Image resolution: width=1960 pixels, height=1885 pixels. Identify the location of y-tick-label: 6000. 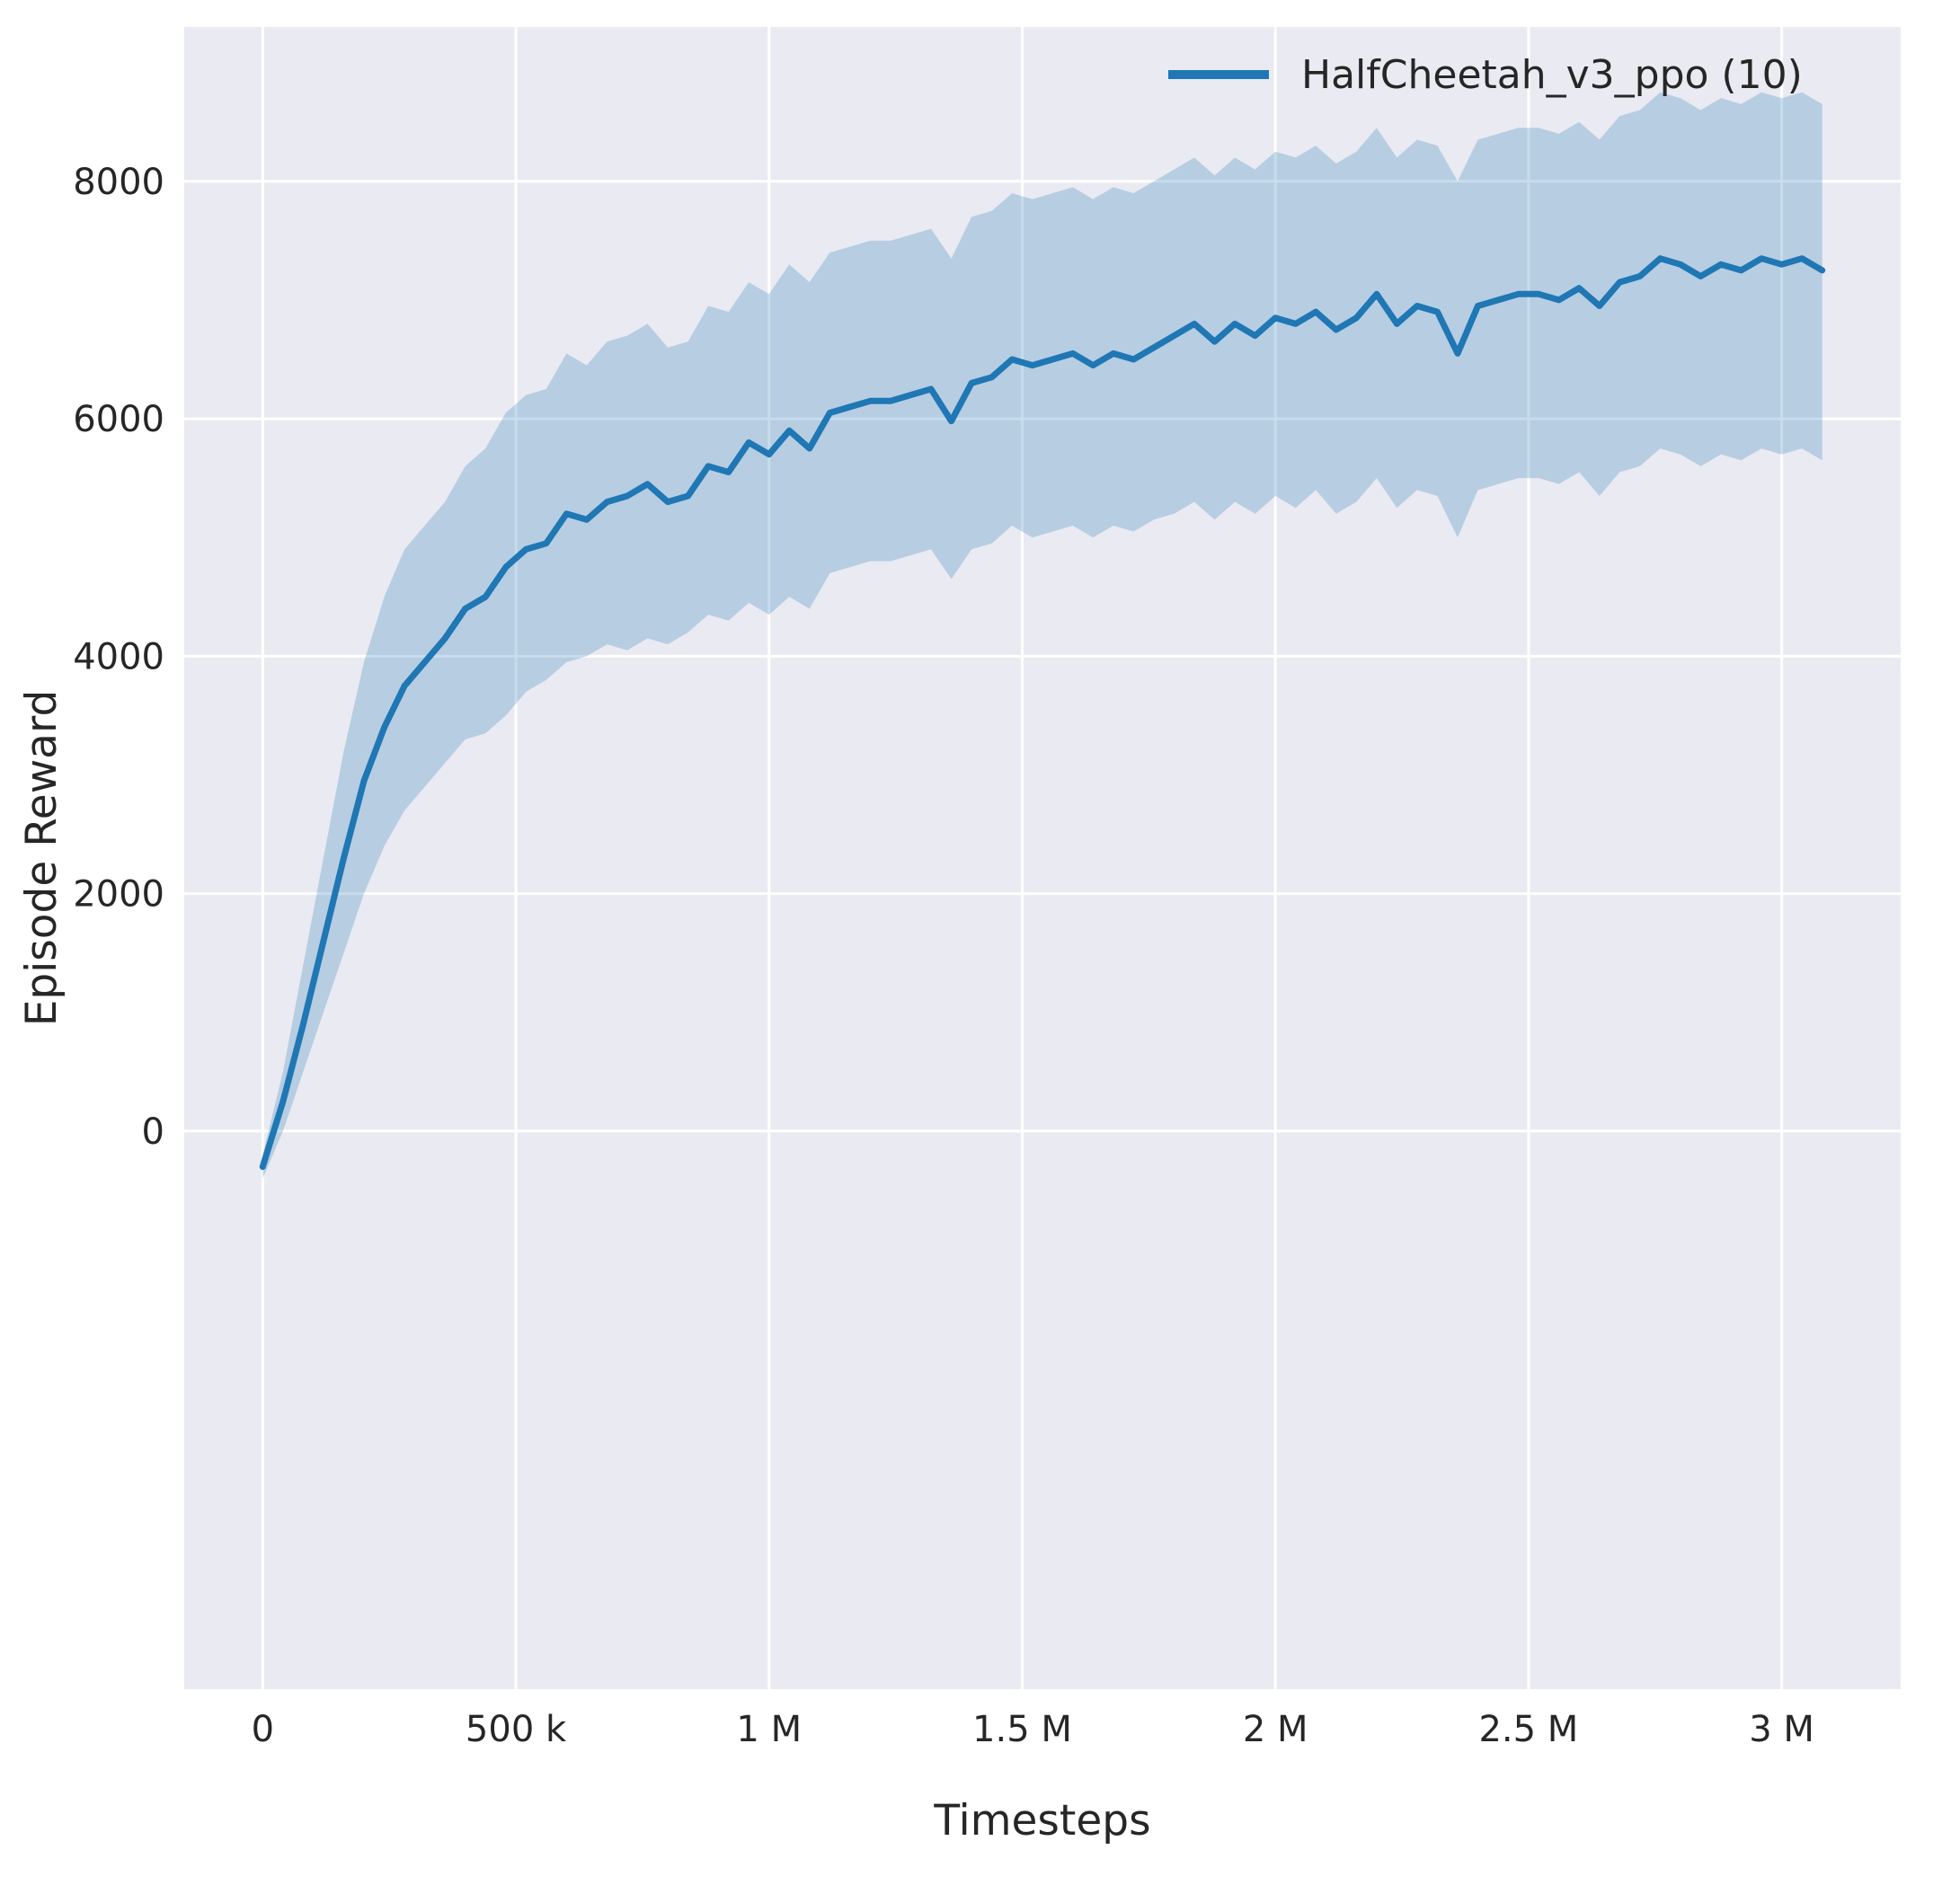
(118, 419).